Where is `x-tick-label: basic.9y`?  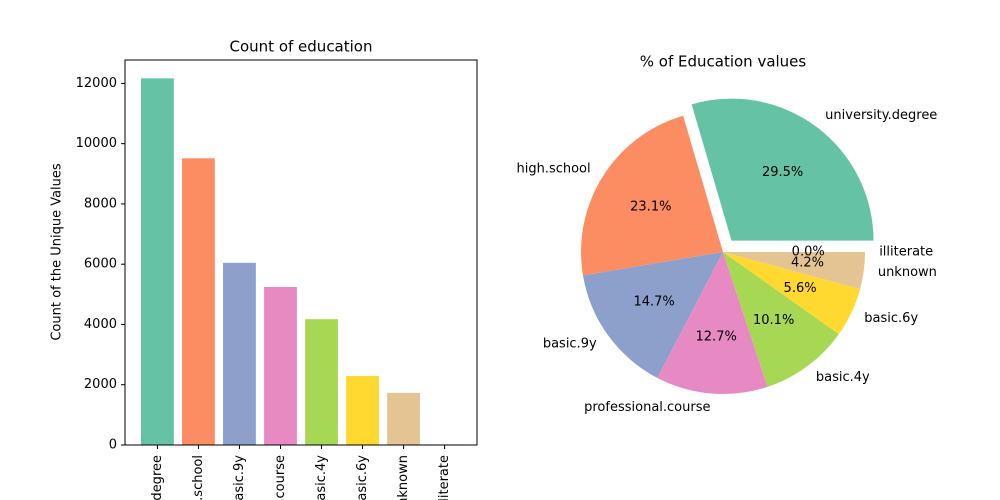
x-tick-label: basic.9y is located at coordinates (239, 477).